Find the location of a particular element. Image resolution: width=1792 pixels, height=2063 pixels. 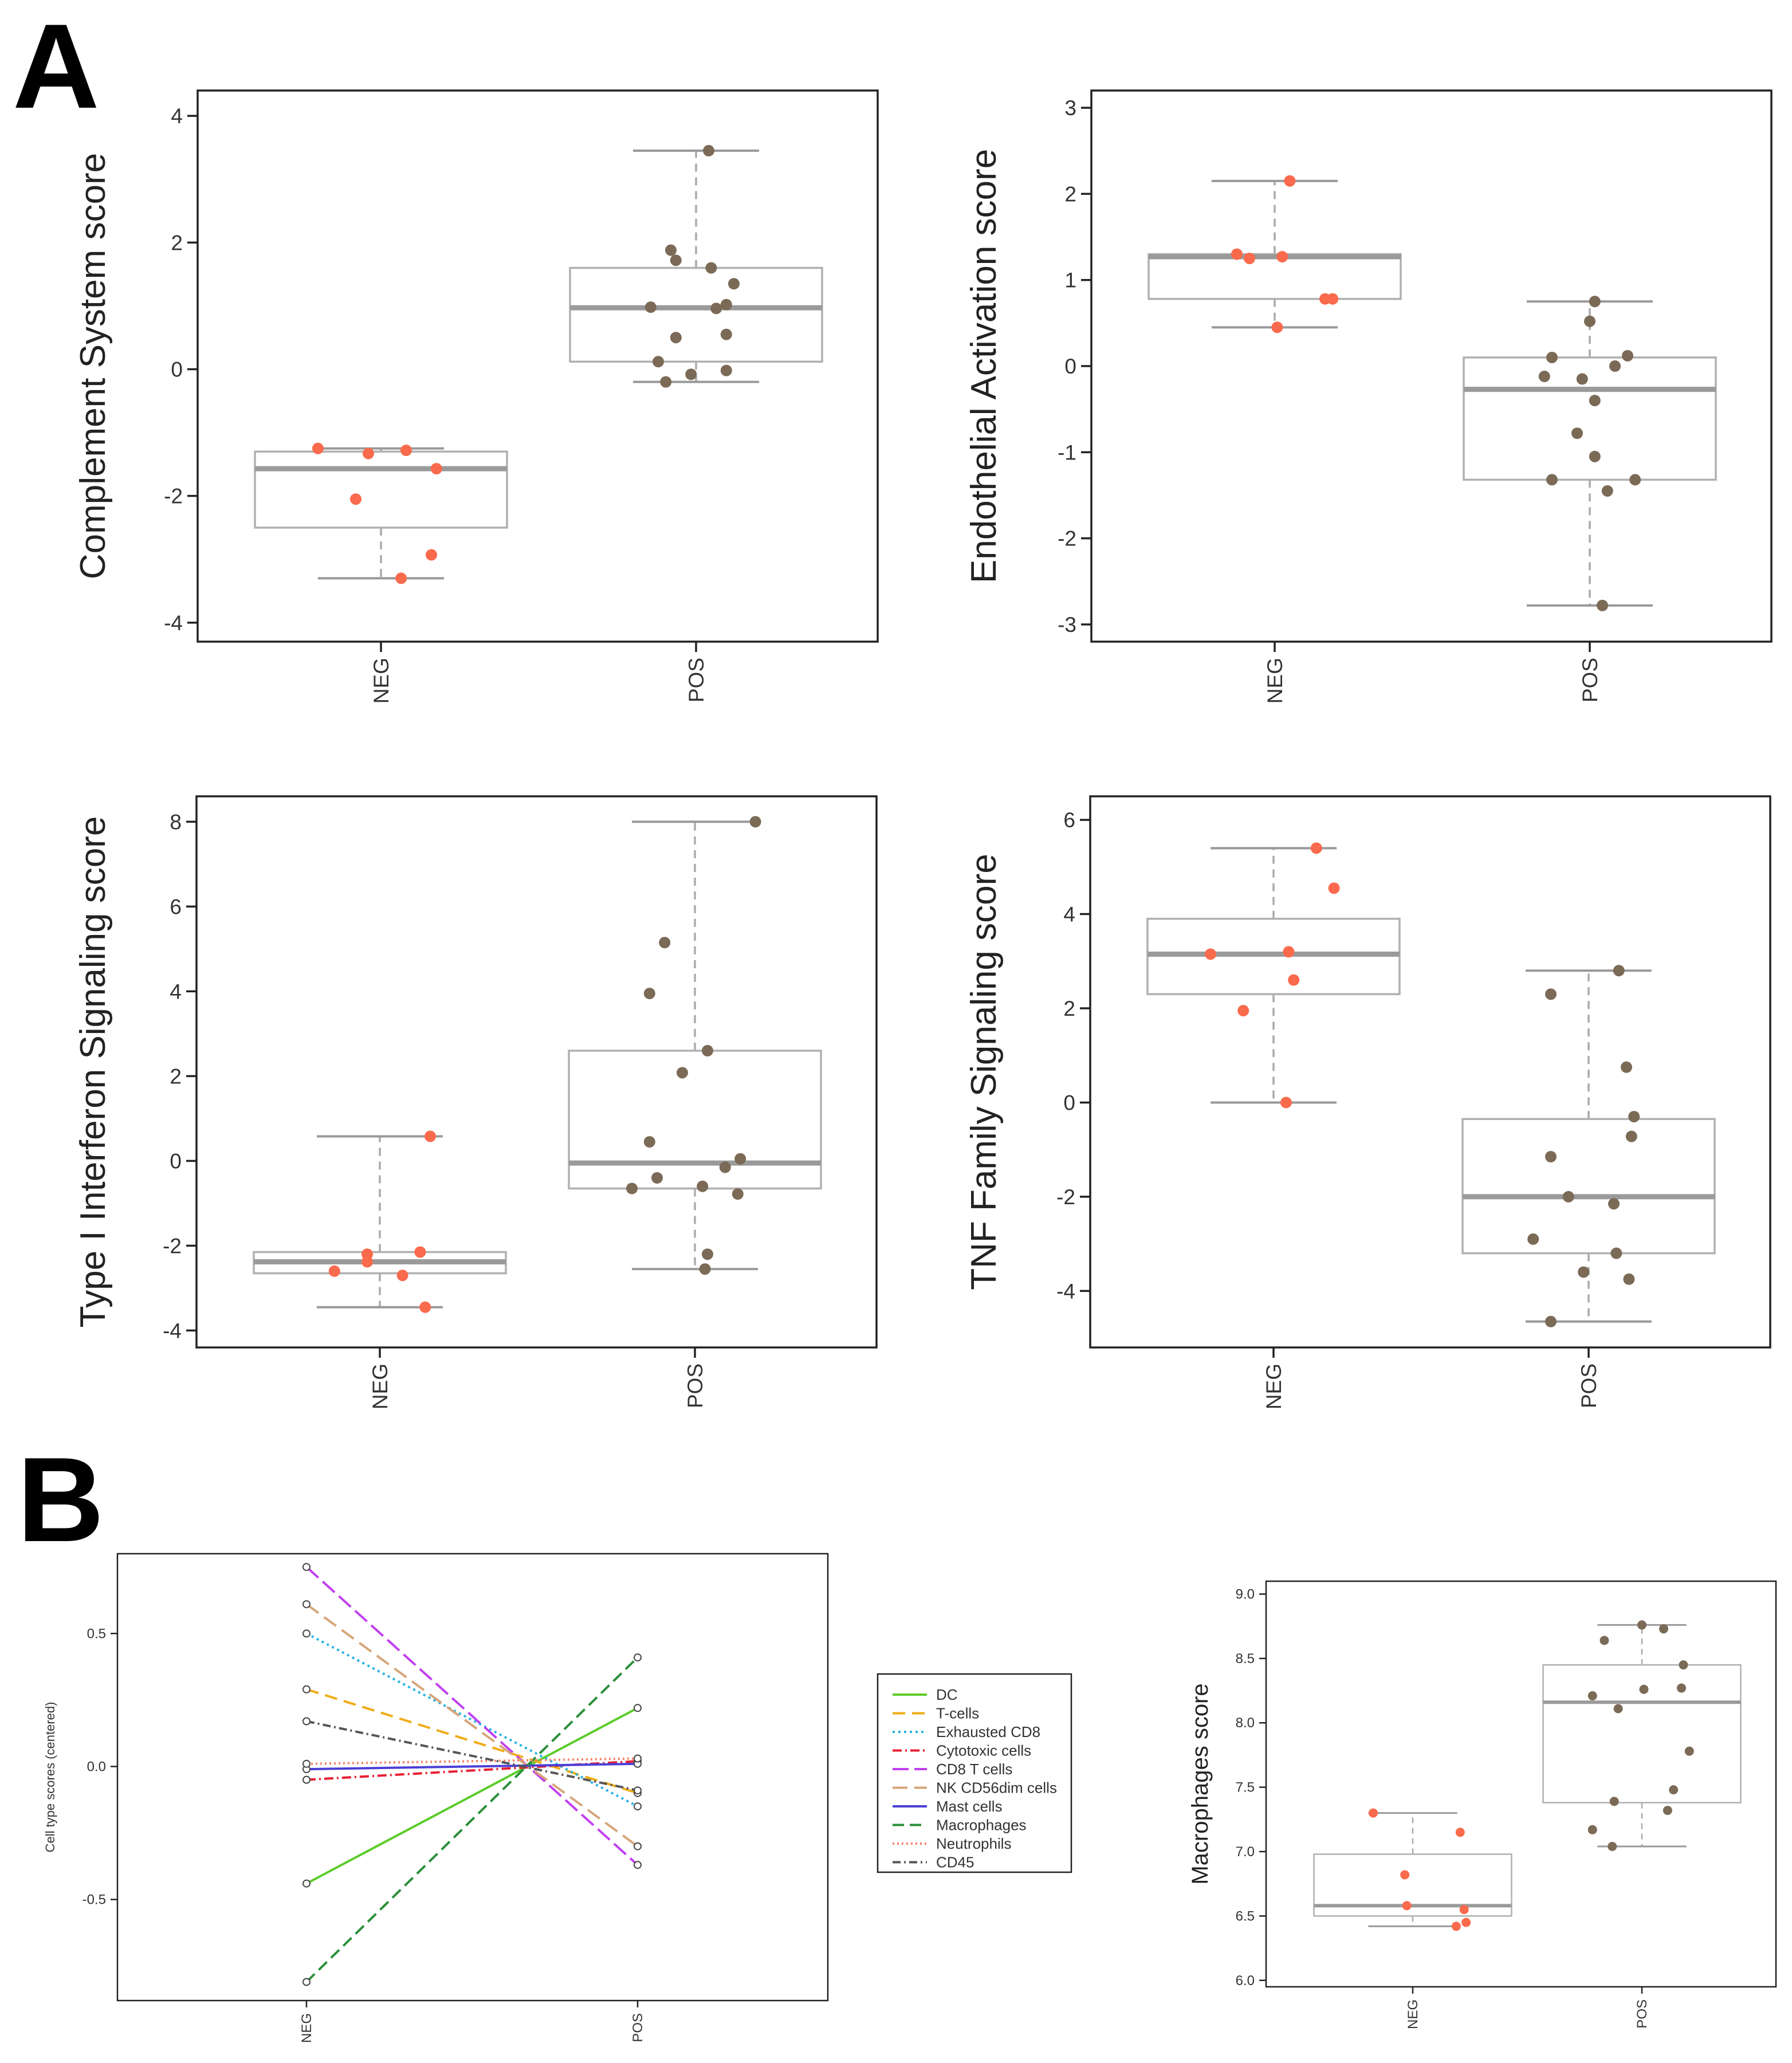

legend-entry: Mast cells is located at coordinates (969, 1806).